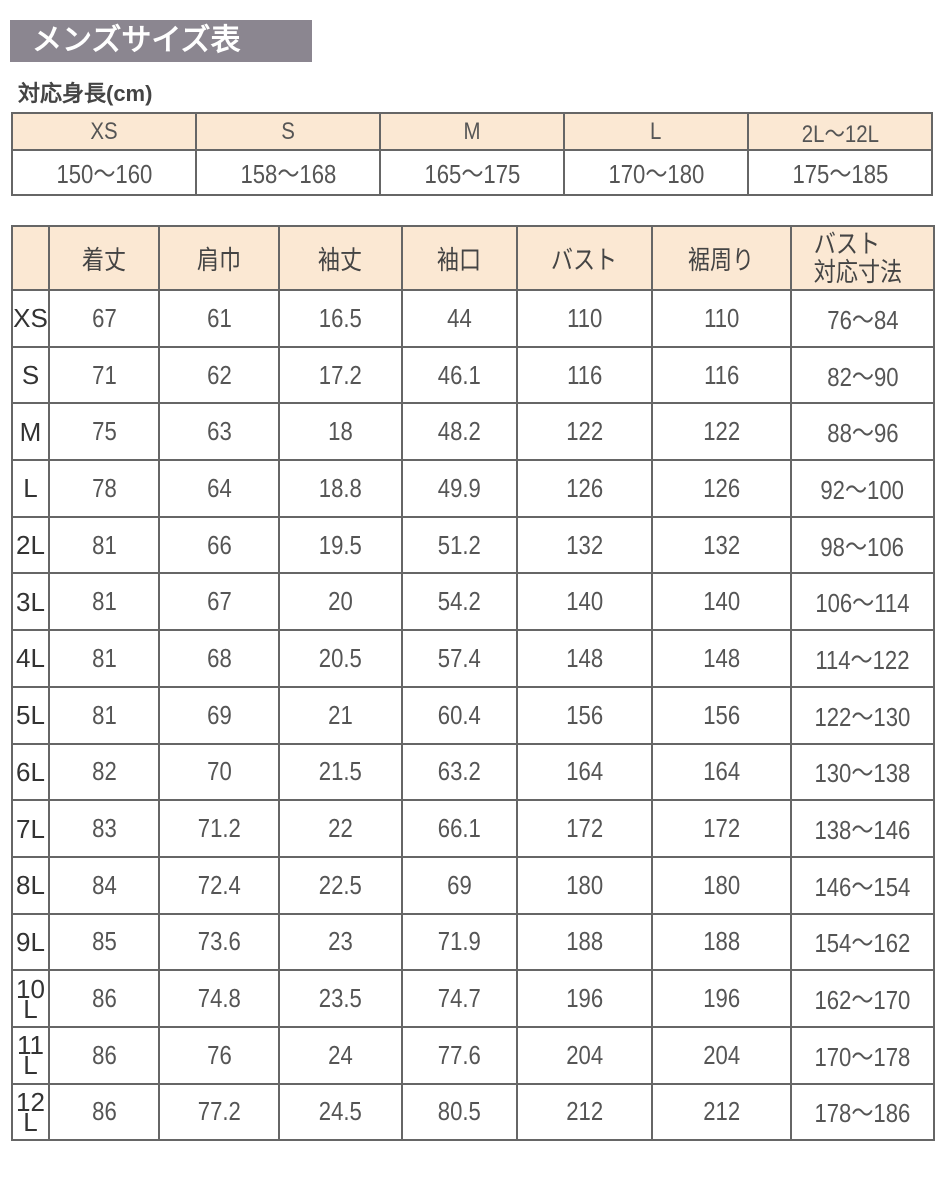 The width and height of the screenshot is (940, 1200). I want to click on size-header: M, so click(472, 131).